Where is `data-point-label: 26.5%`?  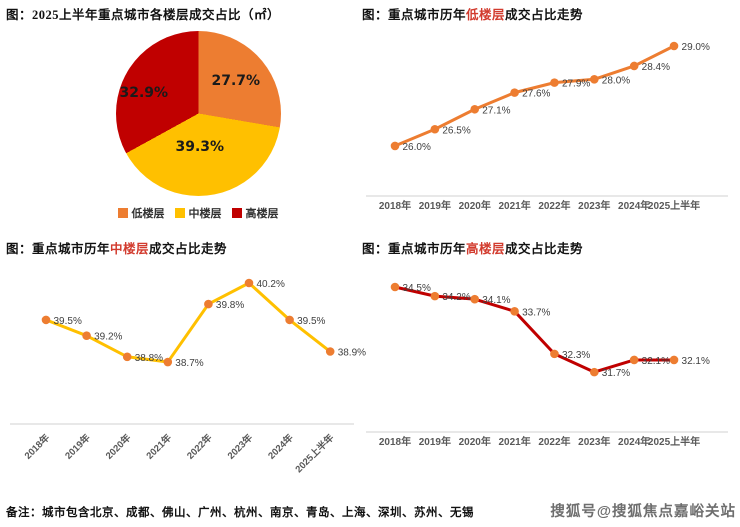
data-point-label: 26.5% is located at coordinates (456, 130).